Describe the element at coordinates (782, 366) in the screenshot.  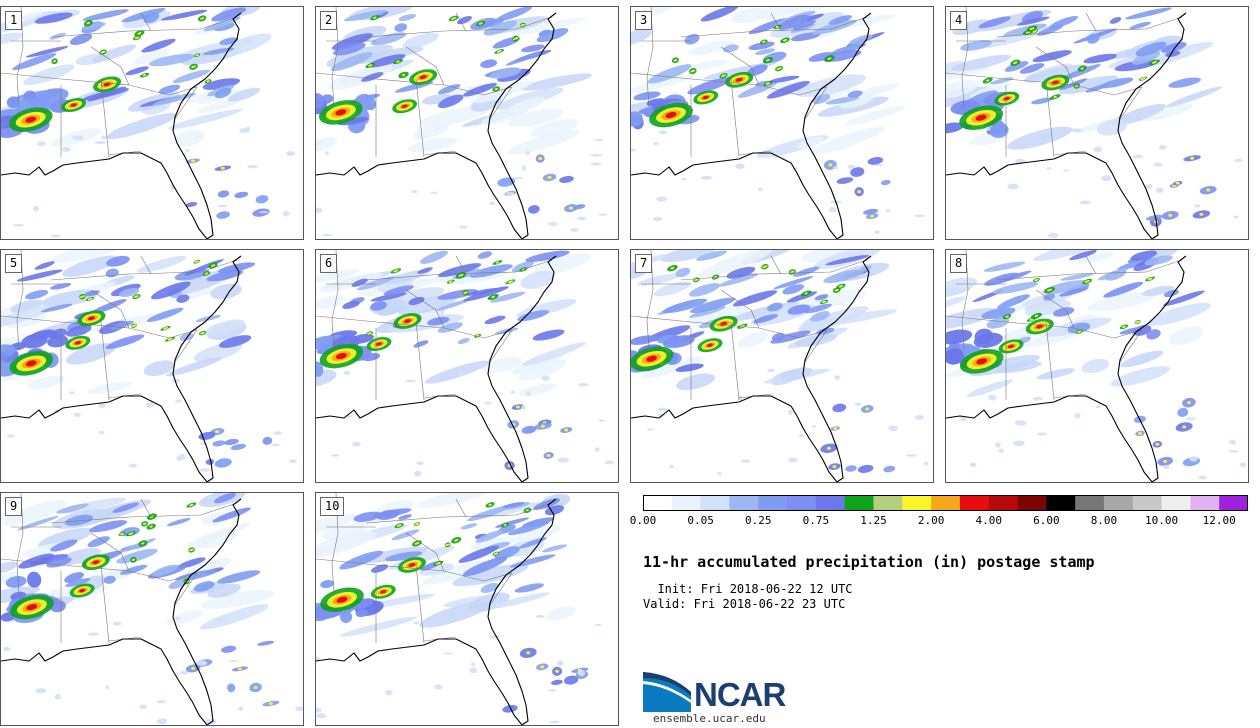
I see `member-panel-7: 7` at that location.